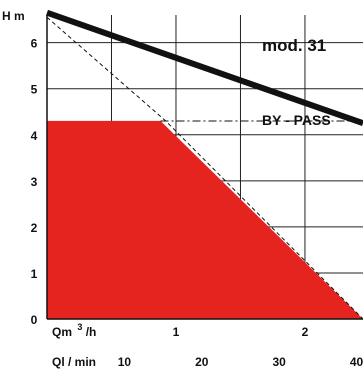 The image size is (363, 373). Describe the element at coordinates (91, 332) in the screenshot. I see `x-axis-primary-label-unit: /h` at that location.